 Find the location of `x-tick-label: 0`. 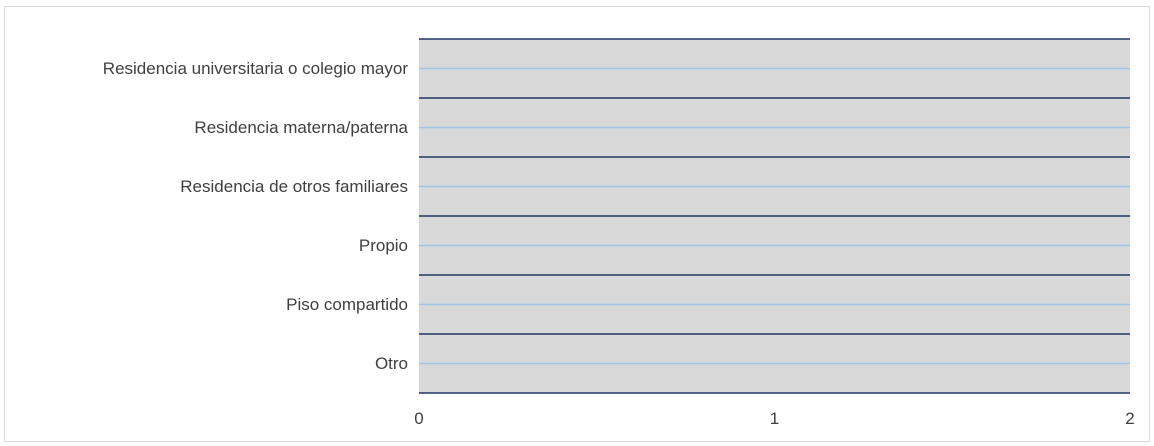

x-tick-label: 0 is located at coordinates (418, 418).